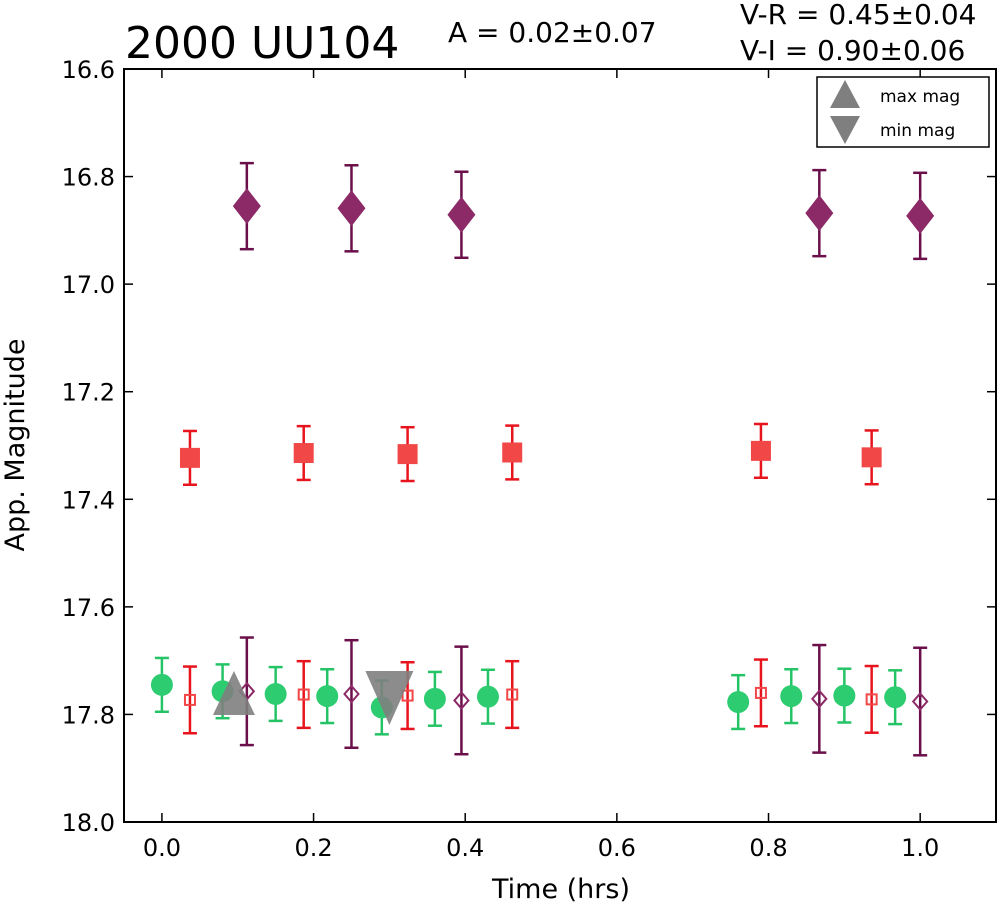  Describe the element at coordinates (262, 43) in the screenshot. I see `chart-title: 2000 UU104` at that location.